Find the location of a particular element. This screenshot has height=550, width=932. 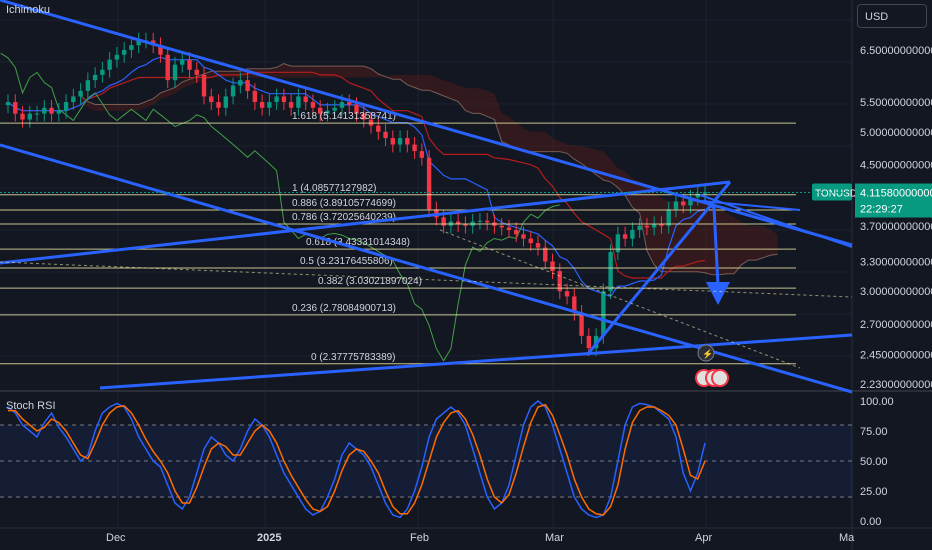

fib-level-label: 0.886 (3.89105774699) is located at coordinates (344, 203).